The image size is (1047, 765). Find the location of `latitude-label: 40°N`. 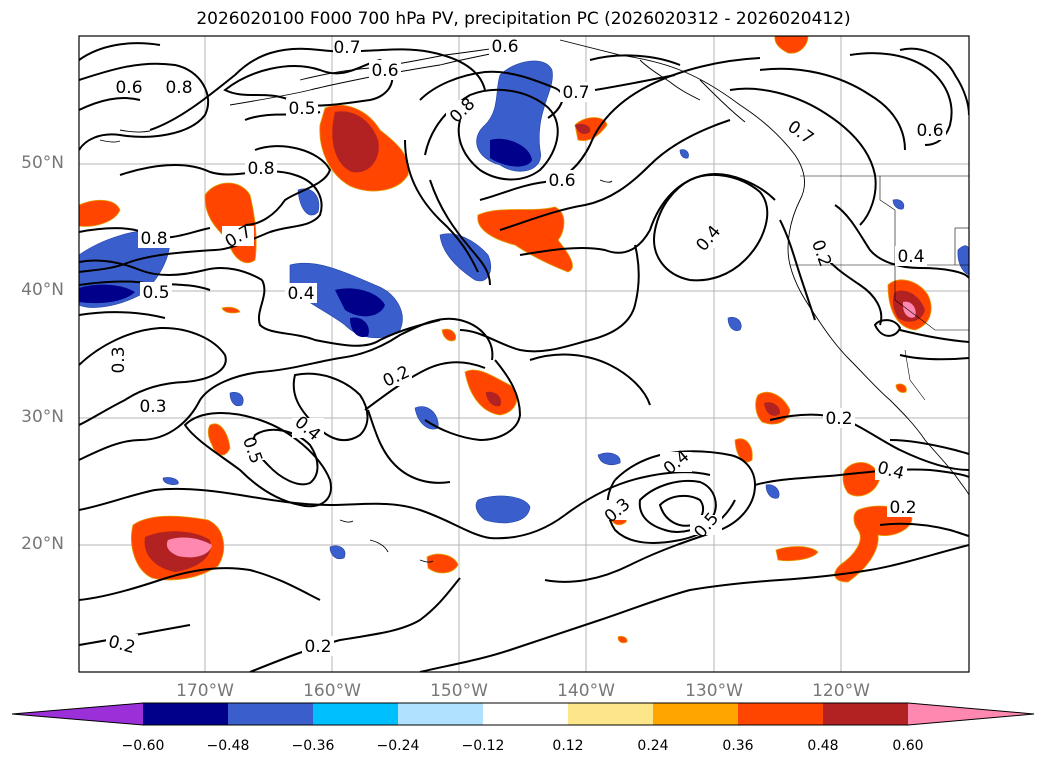

latitude-label: 40°N is located at coordinates (42, 290).